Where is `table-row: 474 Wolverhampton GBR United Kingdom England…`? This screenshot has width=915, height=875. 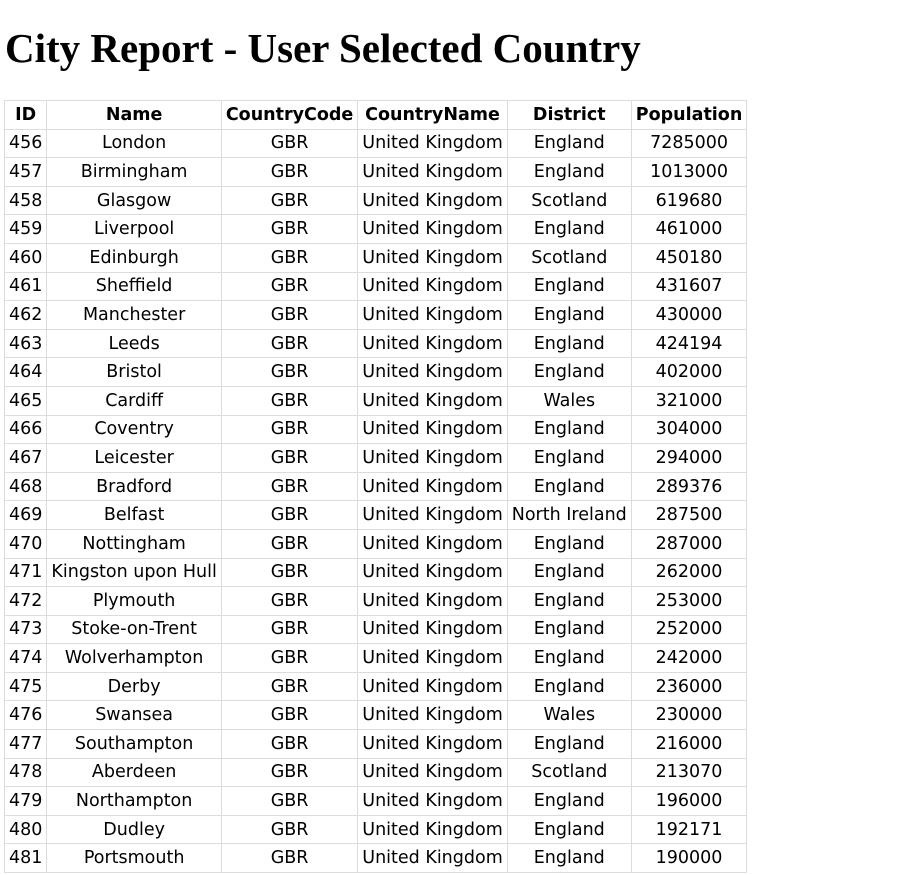 table-row: 474 Wolverhampton GBR United Kingdom England… is located at coordinates (375, 658).